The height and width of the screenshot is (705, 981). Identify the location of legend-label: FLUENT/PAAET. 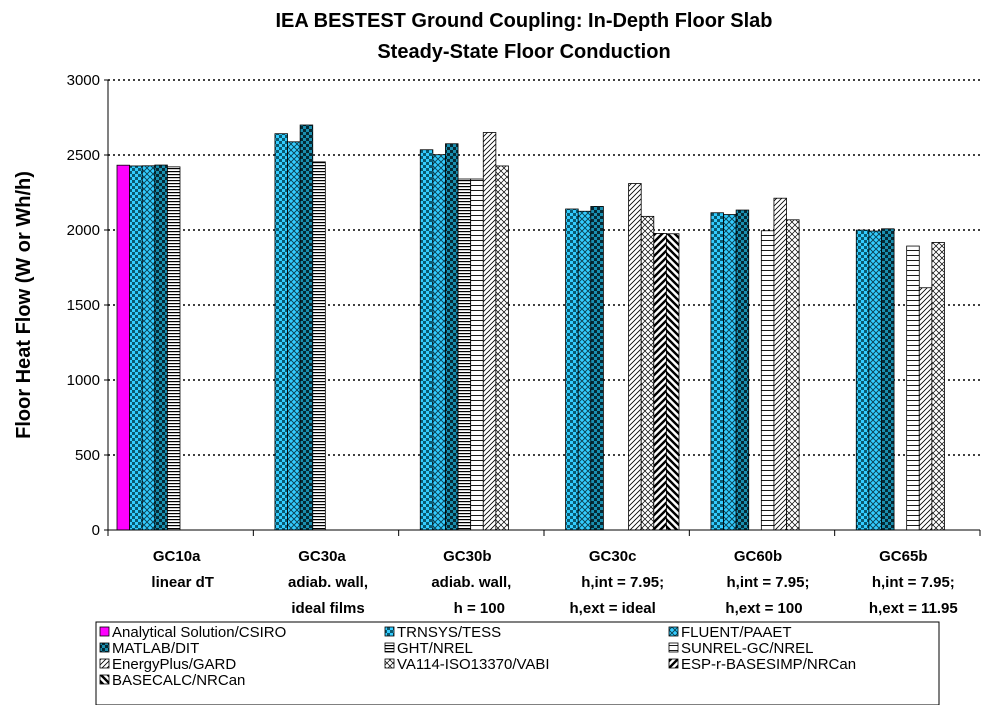
(736, 632).